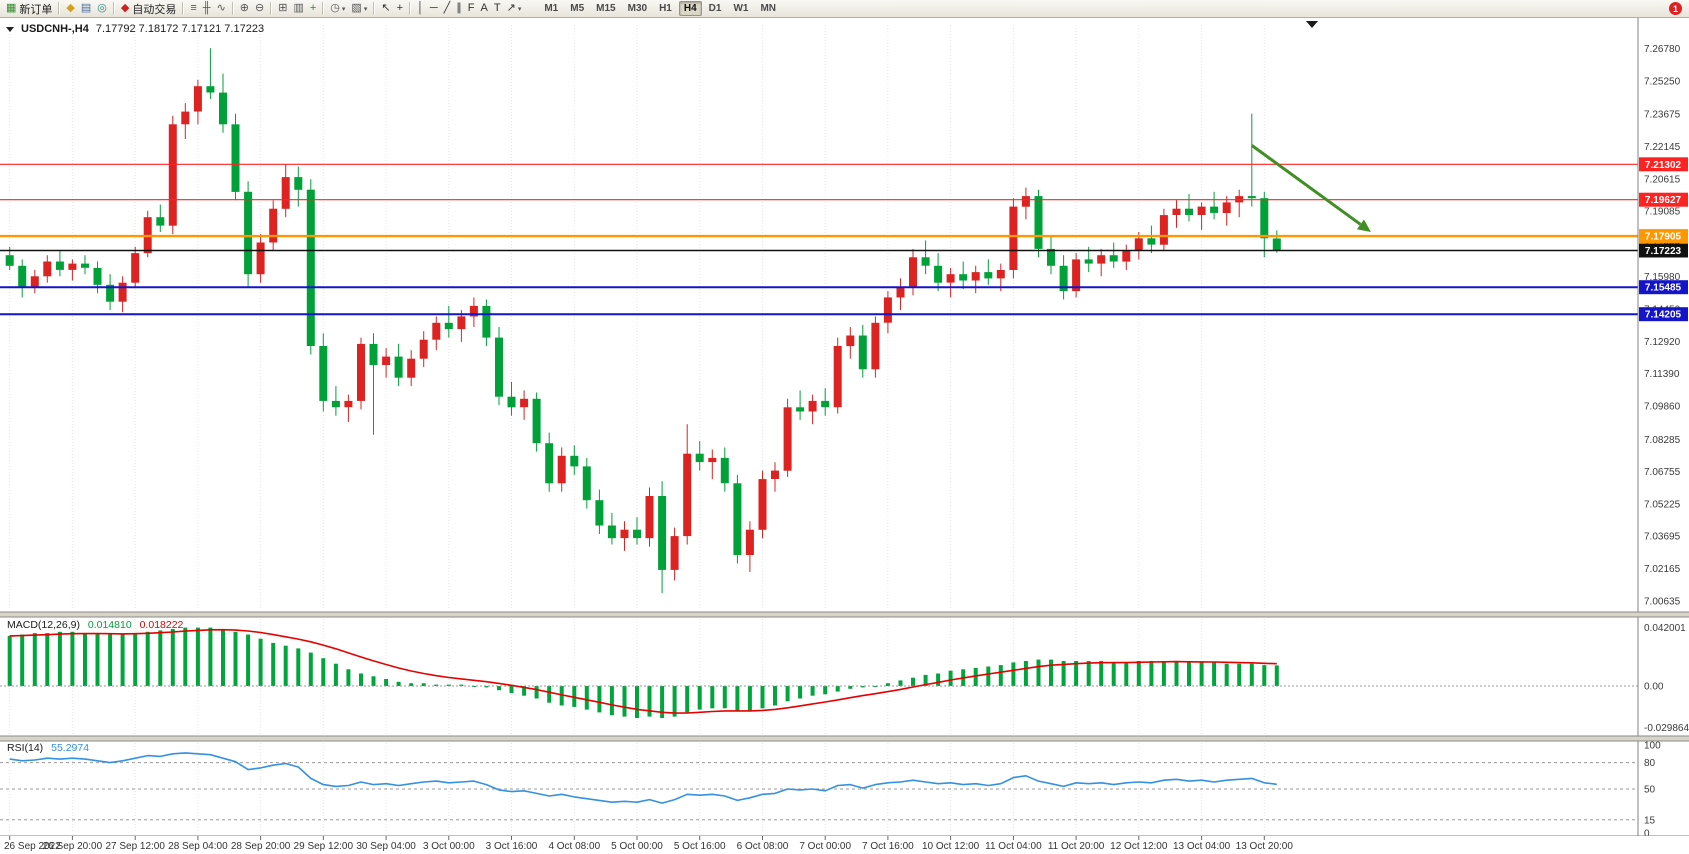 The width and height of the screenshot is (1689, 854). Describe the element at coordinates (1662, 569) in the screenshot. I see `svg-text: 7.02165` at that location.